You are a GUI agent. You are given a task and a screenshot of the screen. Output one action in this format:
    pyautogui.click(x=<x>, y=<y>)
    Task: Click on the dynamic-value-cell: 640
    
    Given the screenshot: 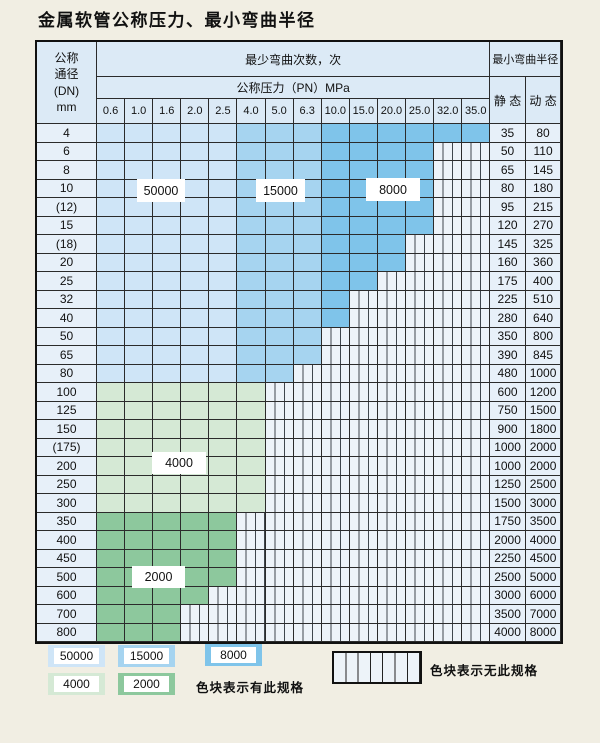 What is the action you would take?
    pyautogui.click(x=543, y=318)
    